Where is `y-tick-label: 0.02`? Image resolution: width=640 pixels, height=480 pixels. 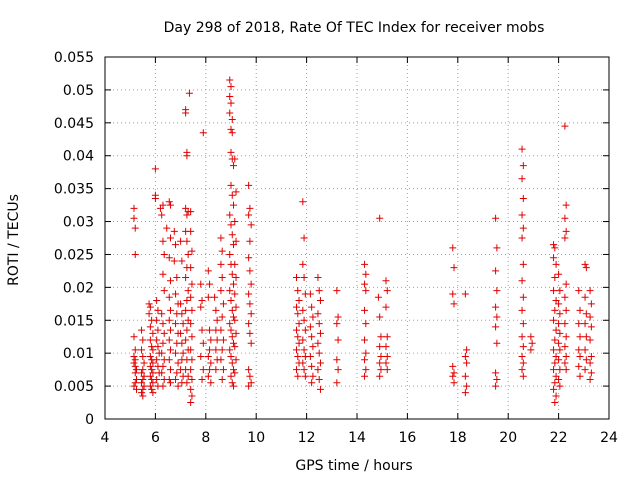 y-tick-label: 0.02 is located at coordinates (78, 288).